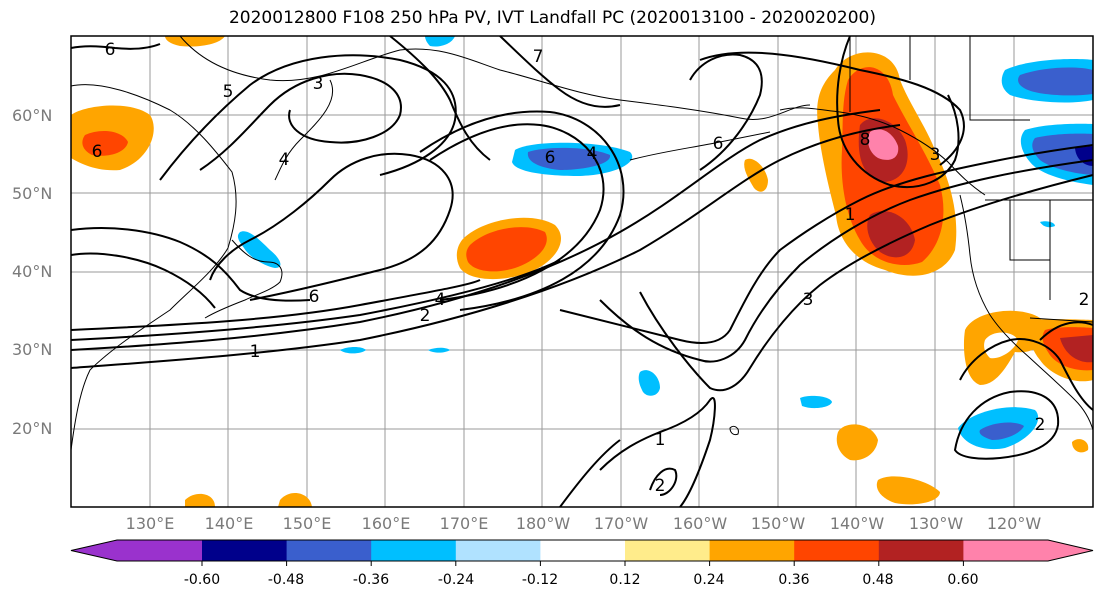  Describe the element at coordinates (857, 442) in the screenshot. I see `pos-blob-hawaii-east` at that location.